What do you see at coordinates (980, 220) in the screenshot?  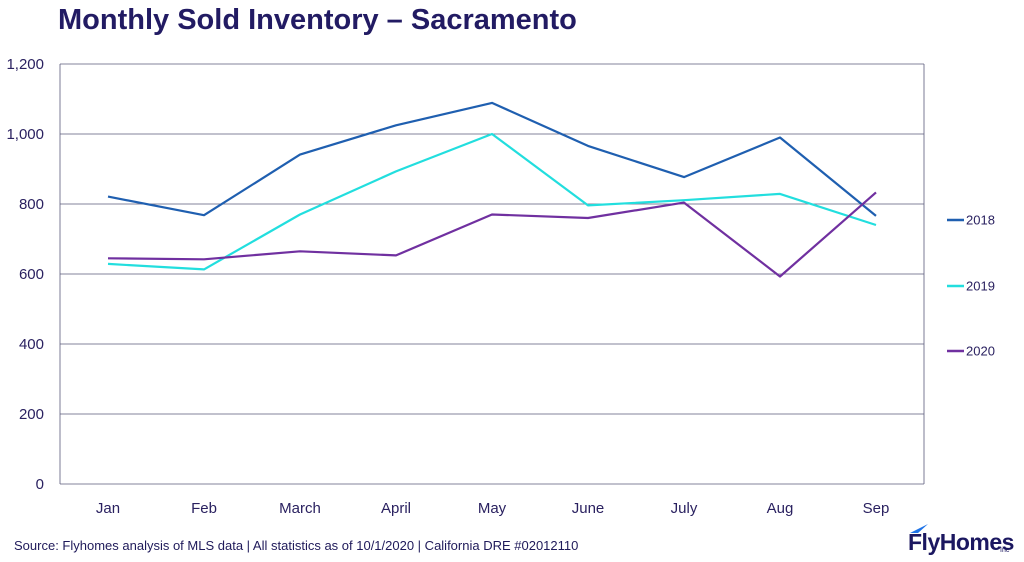 I see `legend-label-2018: 2018` at bounding box center [980, 220].